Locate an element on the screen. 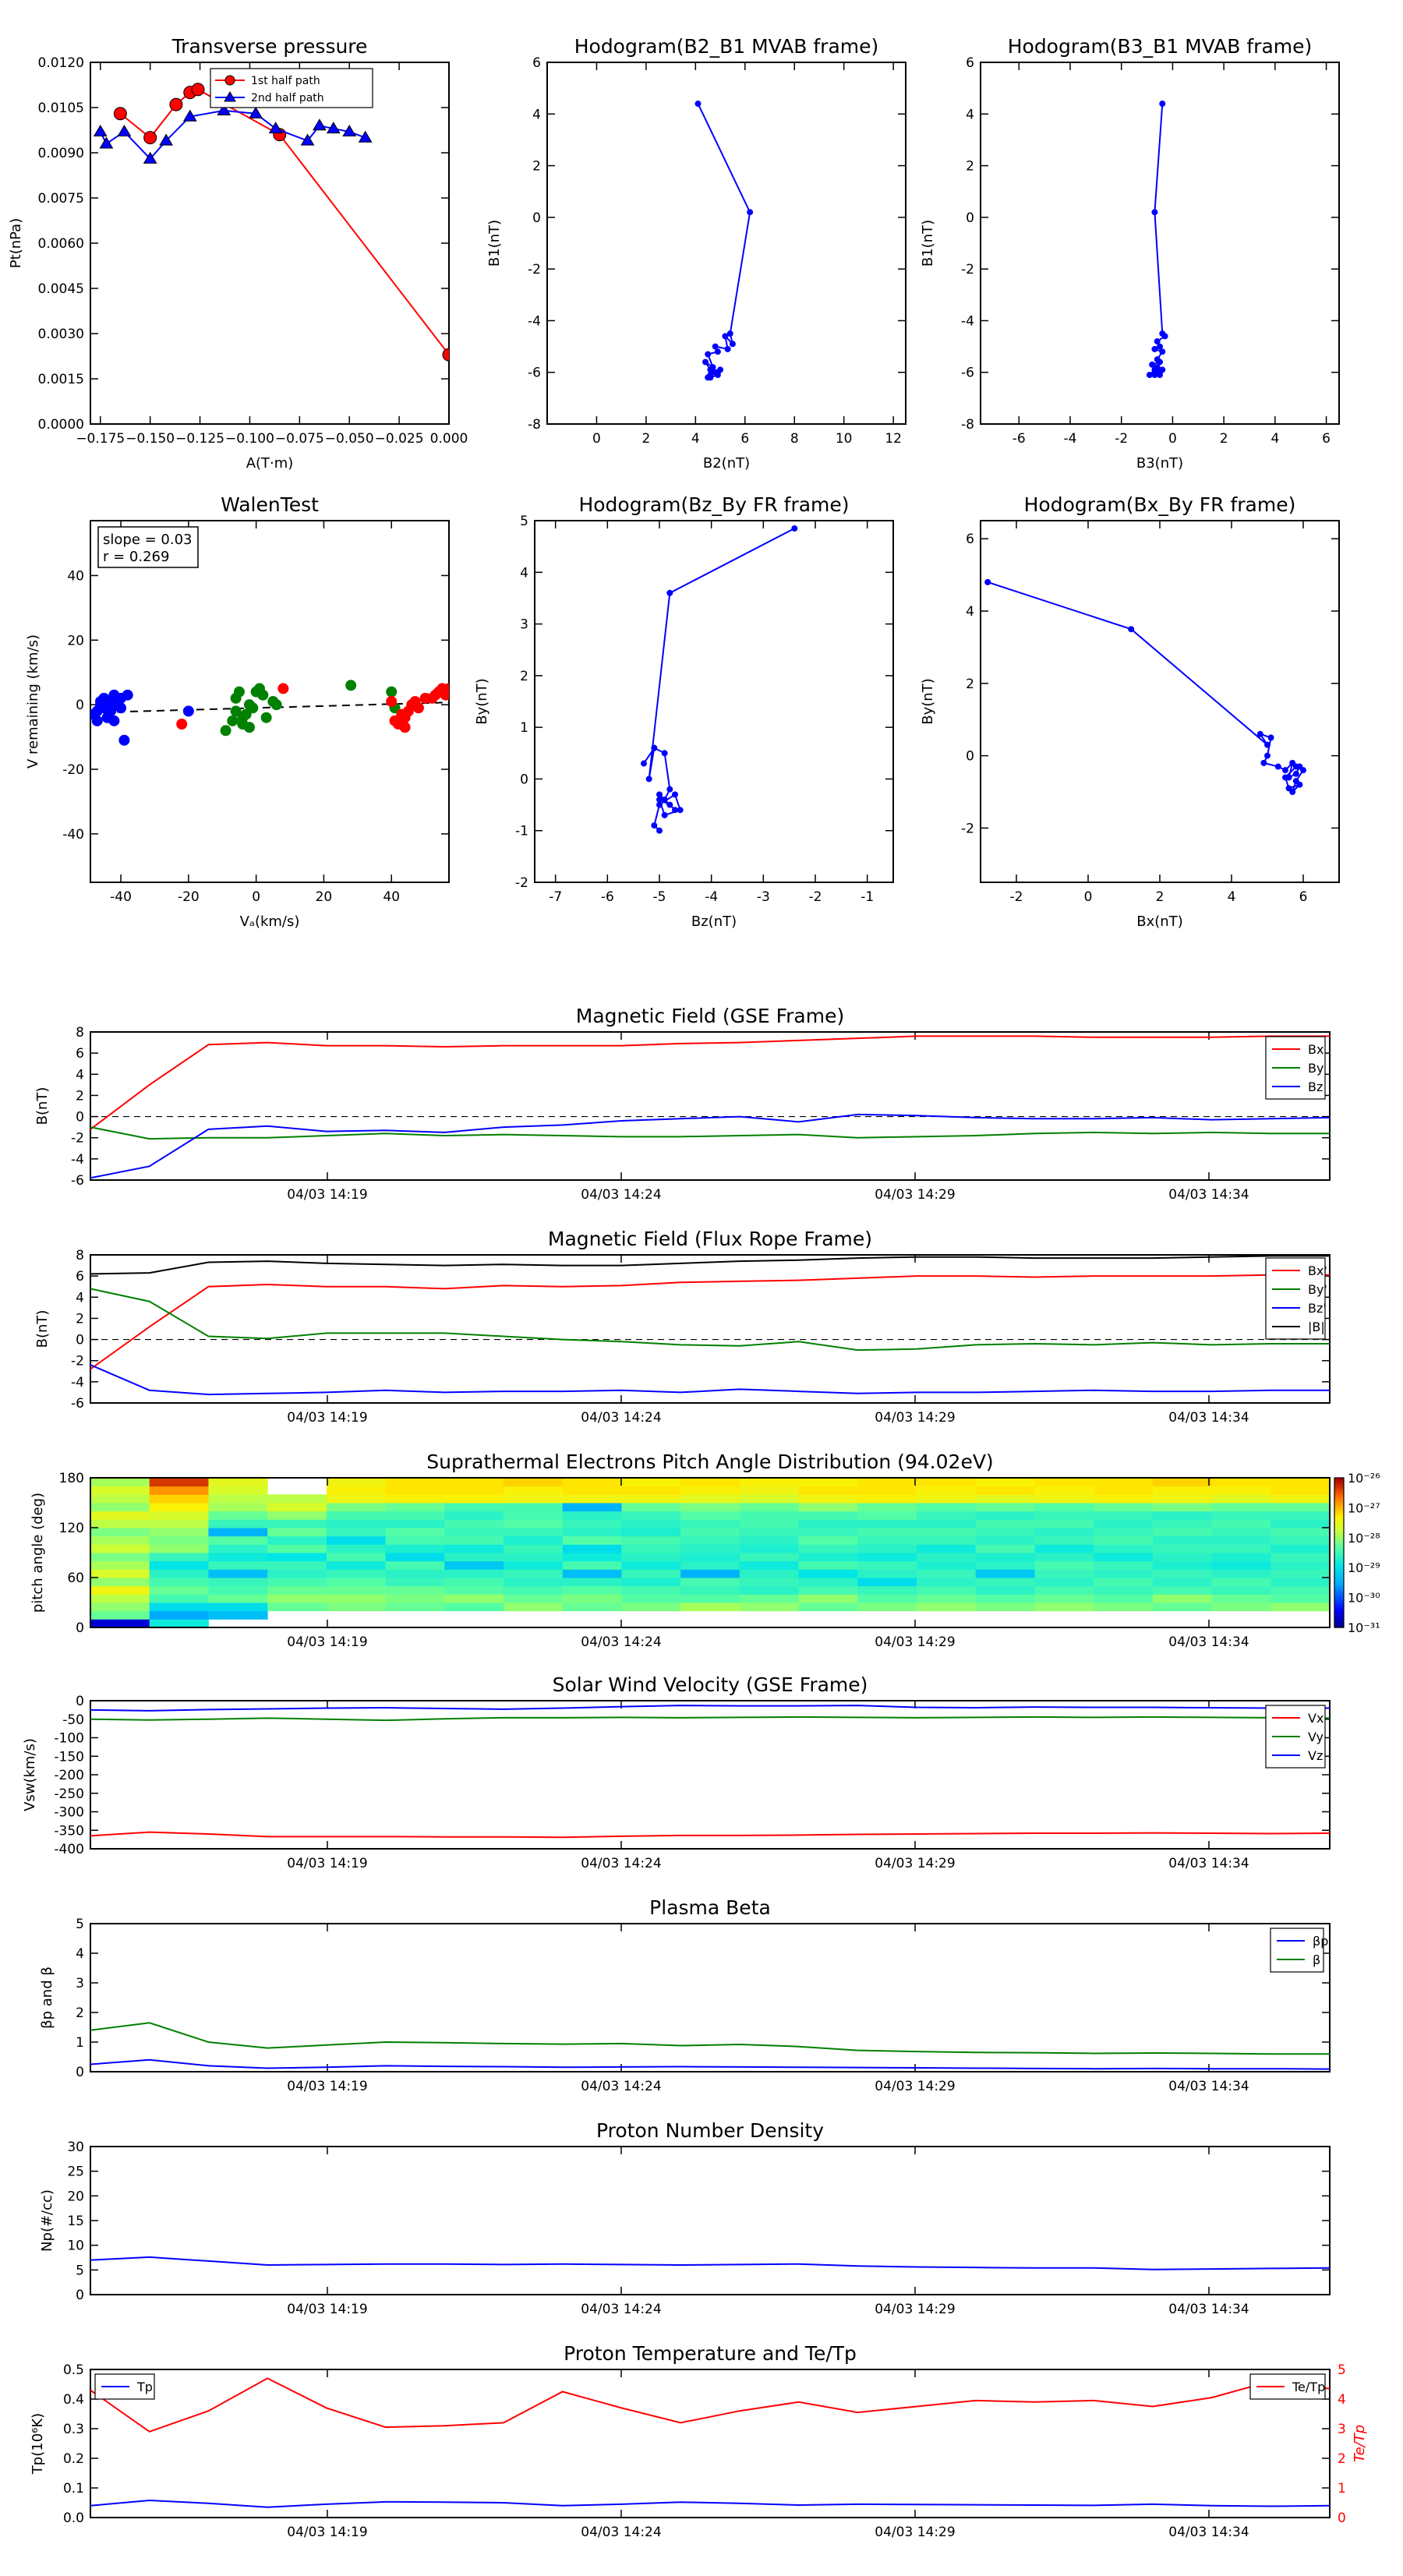 This screenshot has width=1403, height=2576. y-tick-label: 0 is located at coordinates (80, 1340).